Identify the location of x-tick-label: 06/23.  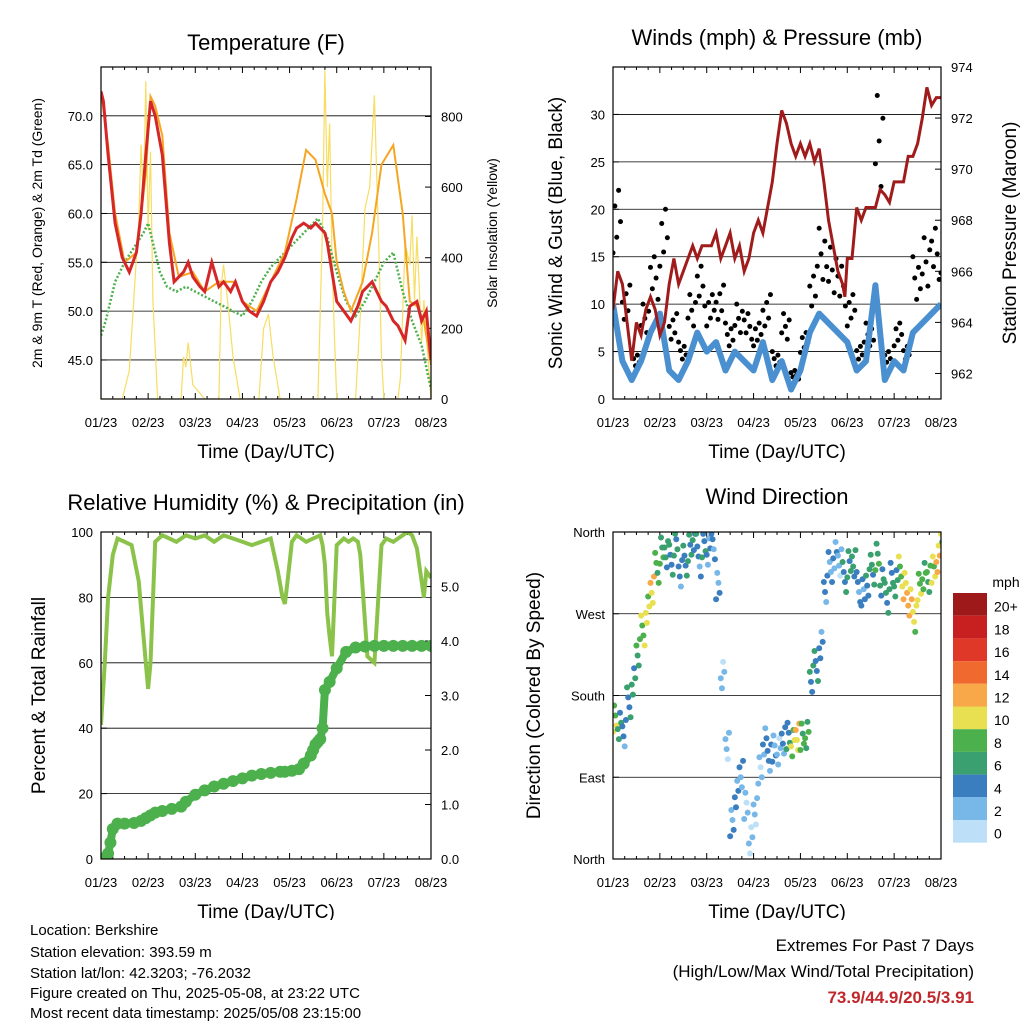
(336, 882).